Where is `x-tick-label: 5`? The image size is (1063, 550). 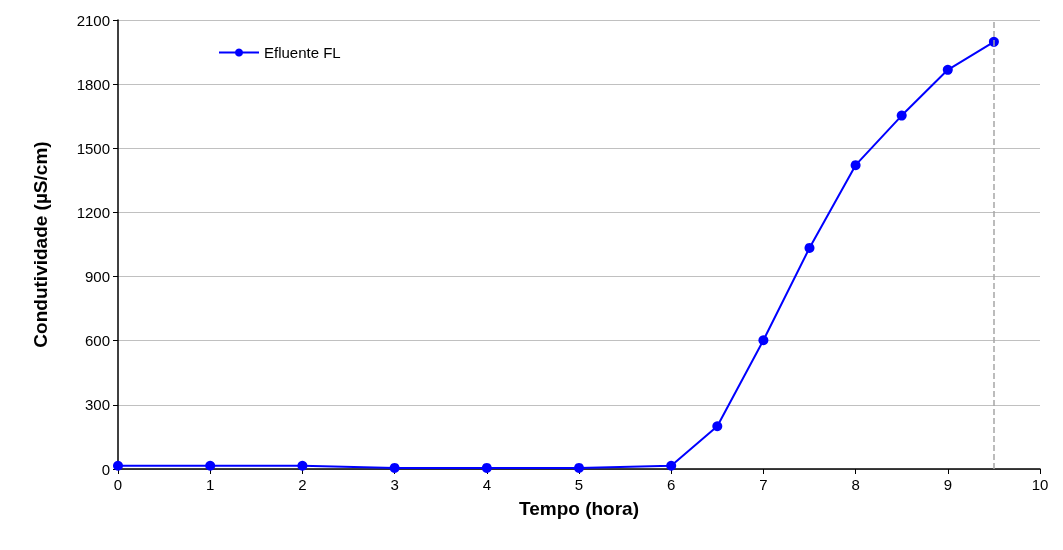 x-tick-label: 5 is located at coordinates (579, 484).